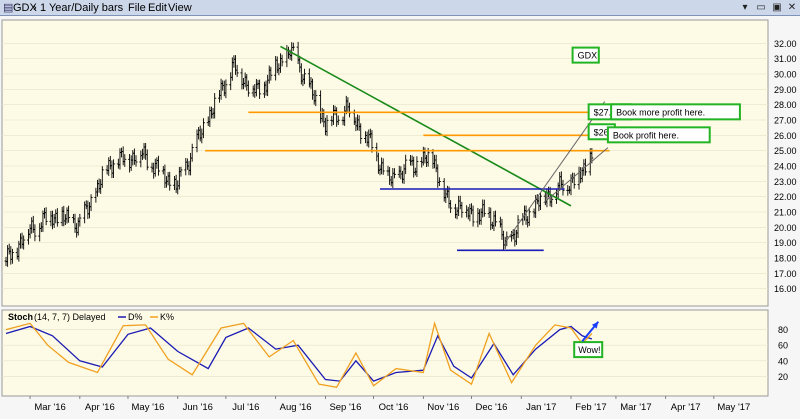  I want to click on trendline-downtrend, so click(426, 126).